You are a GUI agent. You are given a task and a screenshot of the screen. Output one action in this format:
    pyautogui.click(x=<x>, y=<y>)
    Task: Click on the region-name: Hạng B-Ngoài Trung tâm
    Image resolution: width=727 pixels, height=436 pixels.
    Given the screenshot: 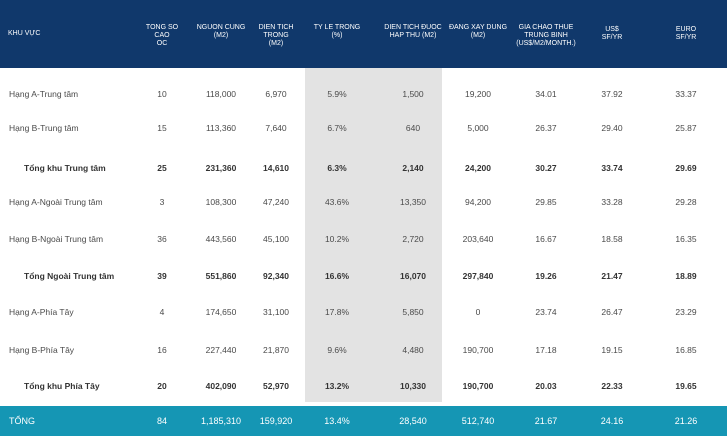 What is the action you would take?
    pyautogui.click(x=56, y=239)
    